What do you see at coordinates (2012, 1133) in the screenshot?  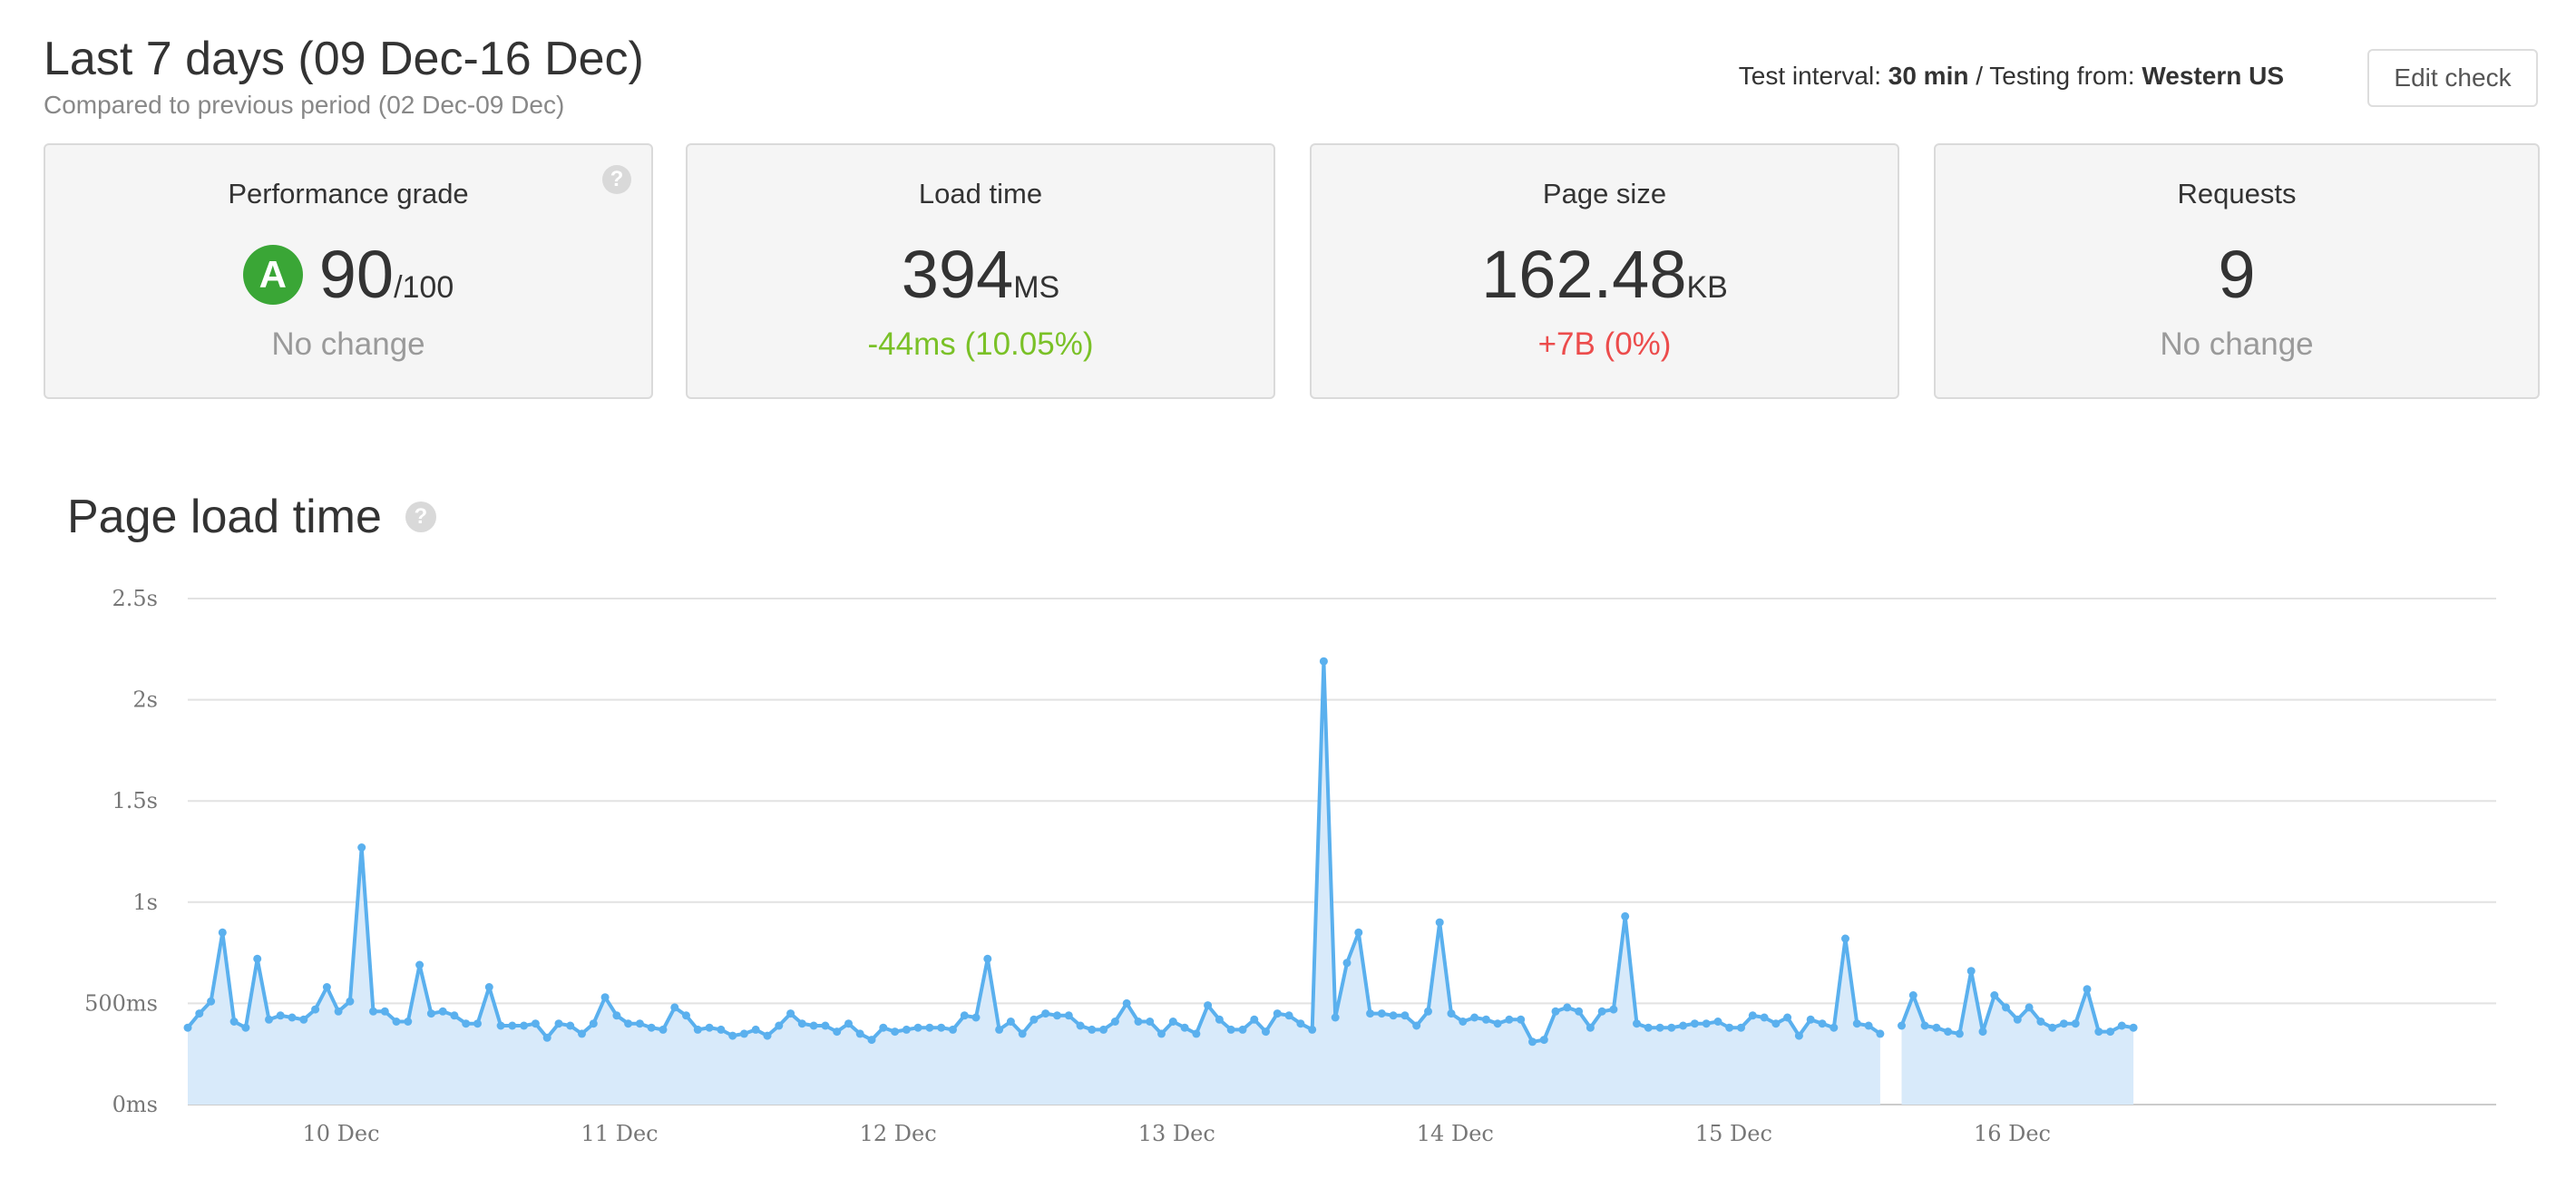 I see `x-tick-label: 16 Dec` at bounding box center [2012, 1133].